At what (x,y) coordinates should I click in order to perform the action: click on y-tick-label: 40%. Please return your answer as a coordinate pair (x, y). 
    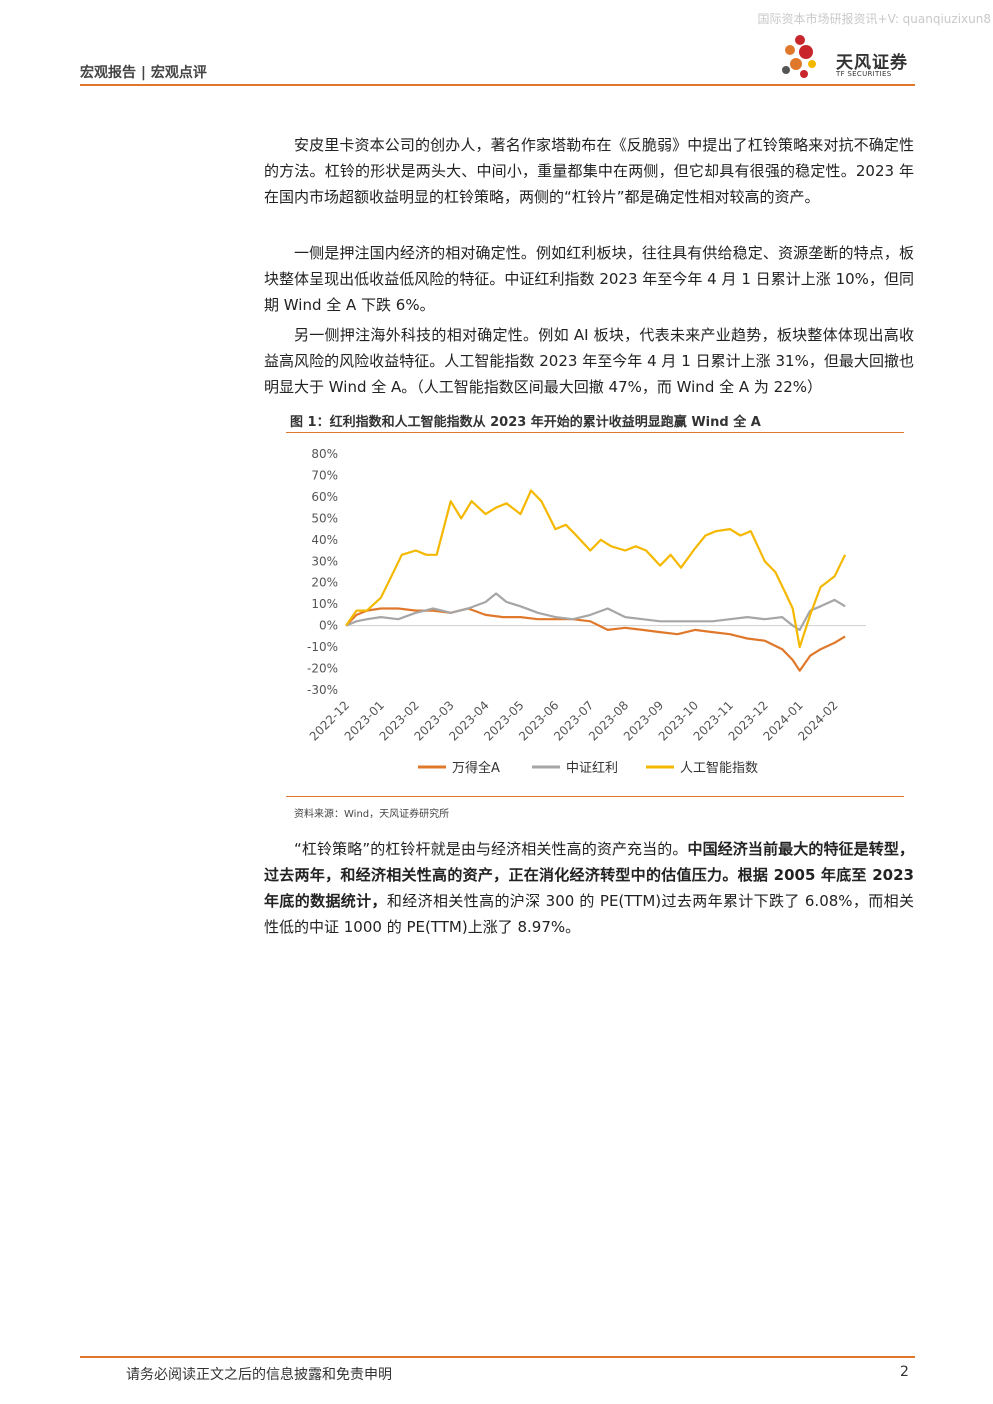
    Looking at the image, I should click on (324, 540).